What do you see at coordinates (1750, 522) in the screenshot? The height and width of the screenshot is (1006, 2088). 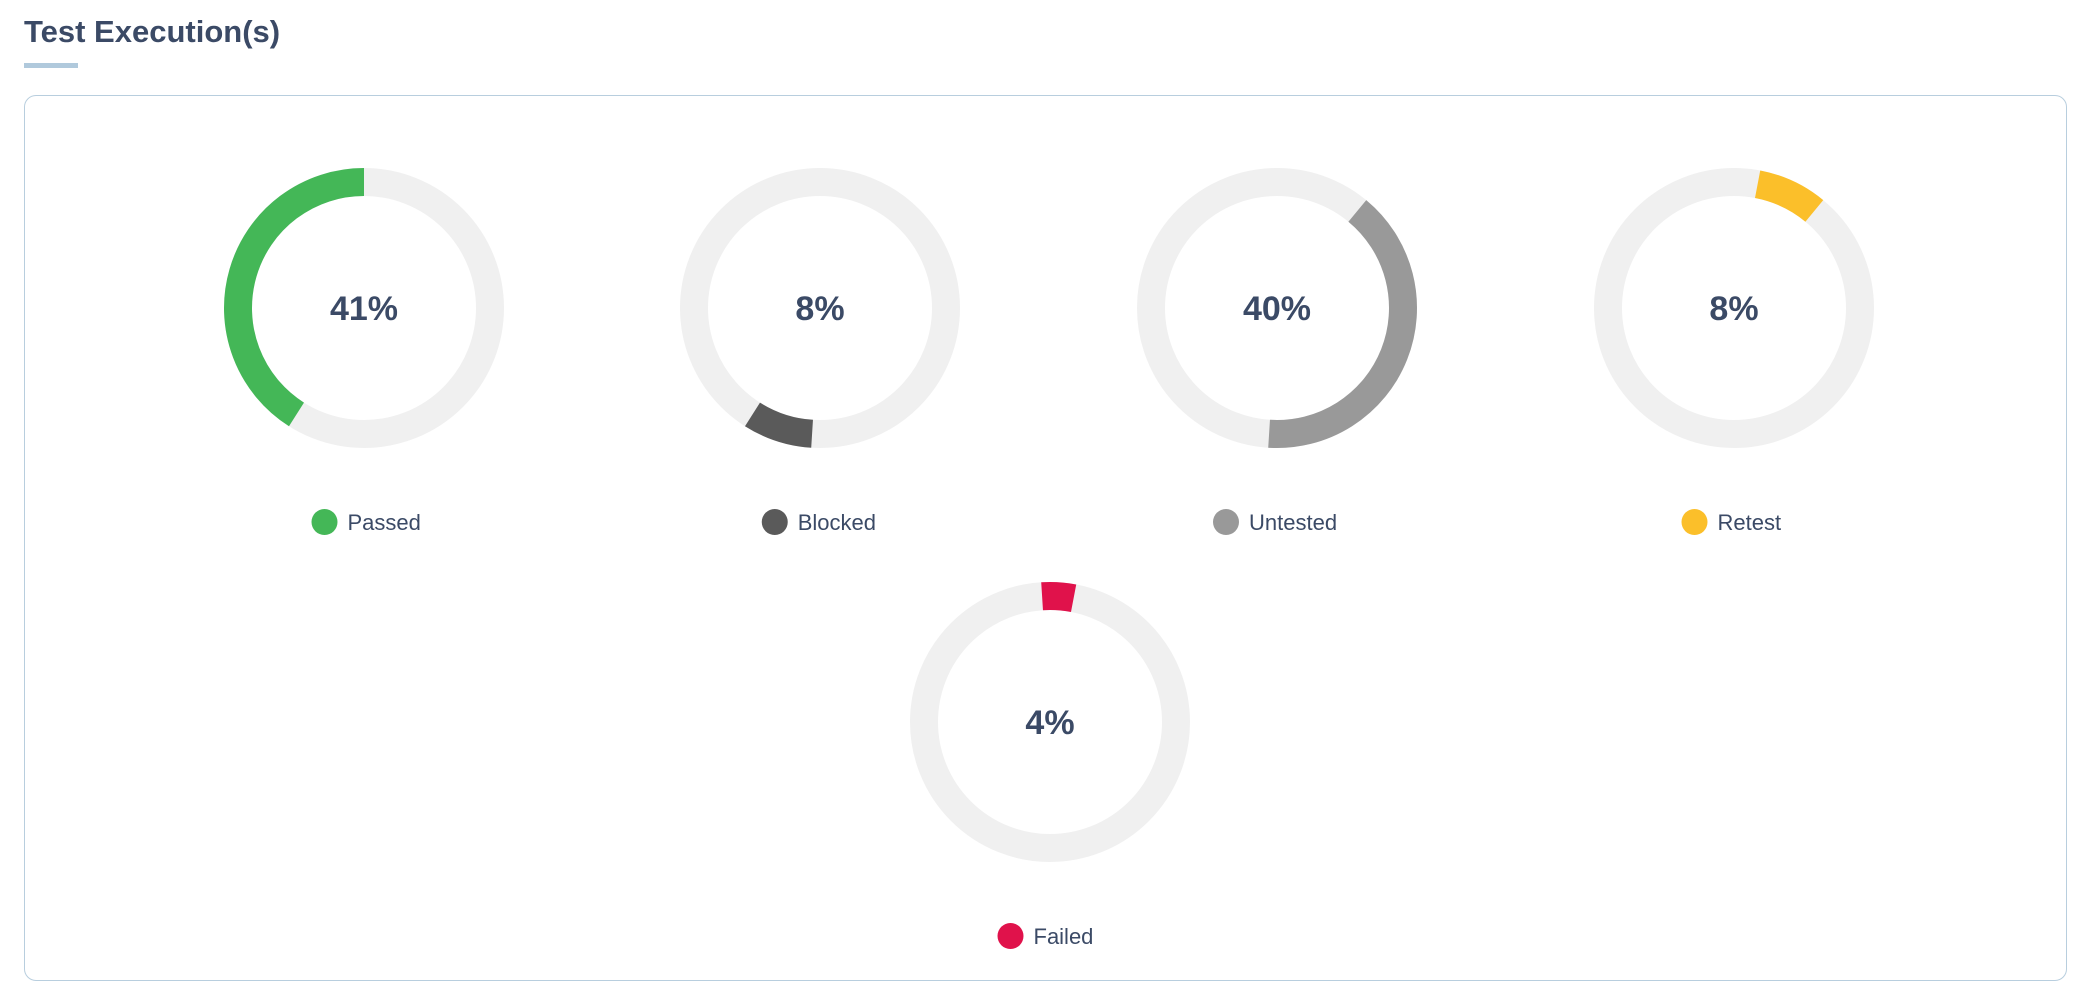 I see `legend-label: Retest` at bounding box center [1750, 522].